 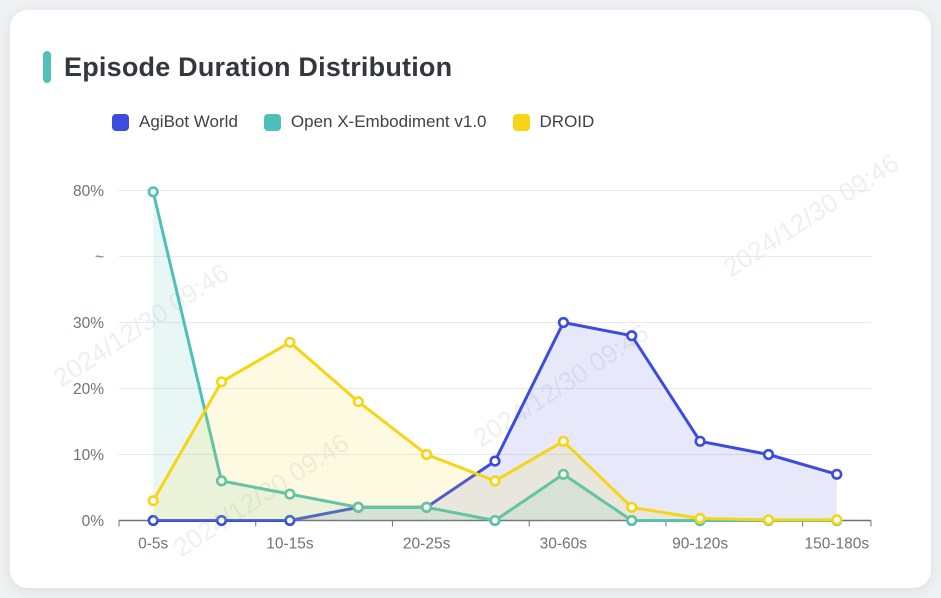 I want to click on y-axis-tick-label: ~, so click(x=99, y=257).